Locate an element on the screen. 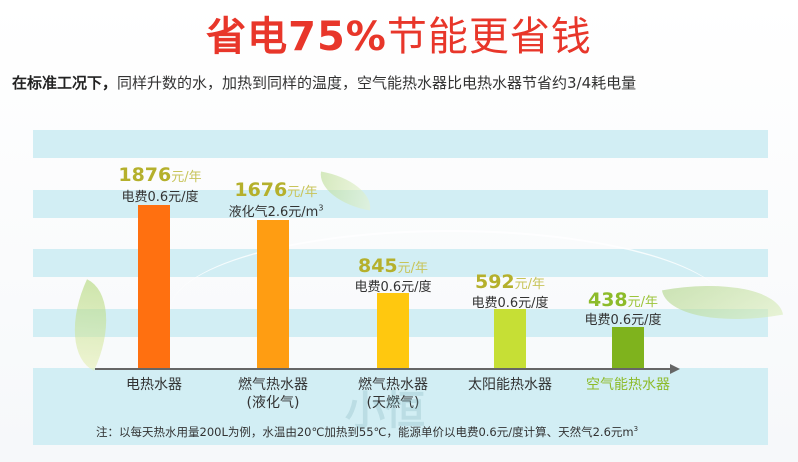 Image resolution: width=798 pixels, height=462 pixels. axis-arrow-icon is located at coordinates (675, 369).